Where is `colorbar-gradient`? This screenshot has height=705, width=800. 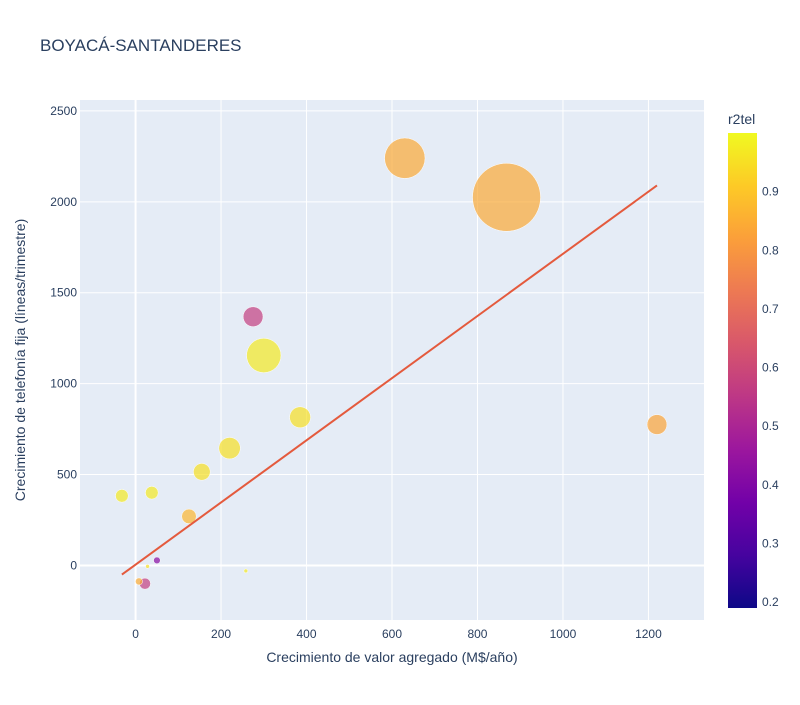
colorbar-gradient is located at coordinates (742, 370).